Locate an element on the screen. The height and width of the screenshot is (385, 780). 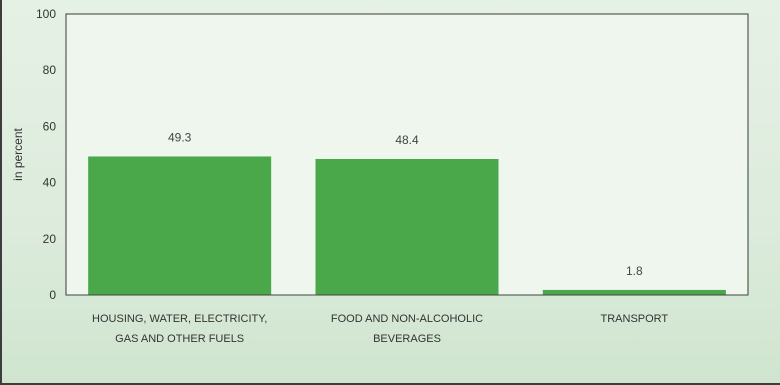
bar-value-label: 49.3 is located at coordinates (180, 137).